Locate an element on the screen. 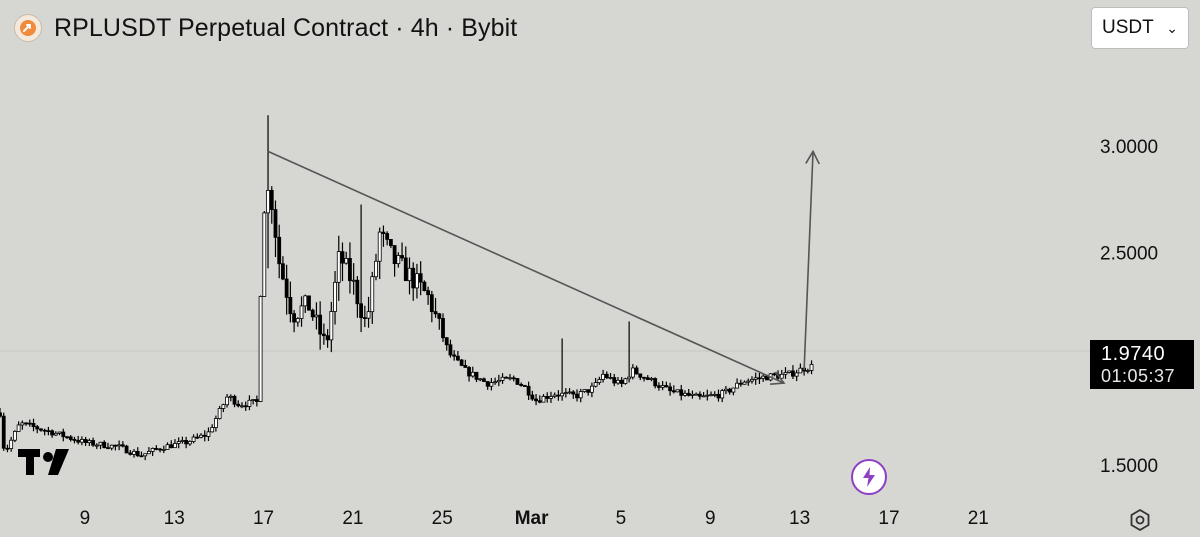 The image size is (1200, 537). rocket-icon is located at coordinates (28, 28).